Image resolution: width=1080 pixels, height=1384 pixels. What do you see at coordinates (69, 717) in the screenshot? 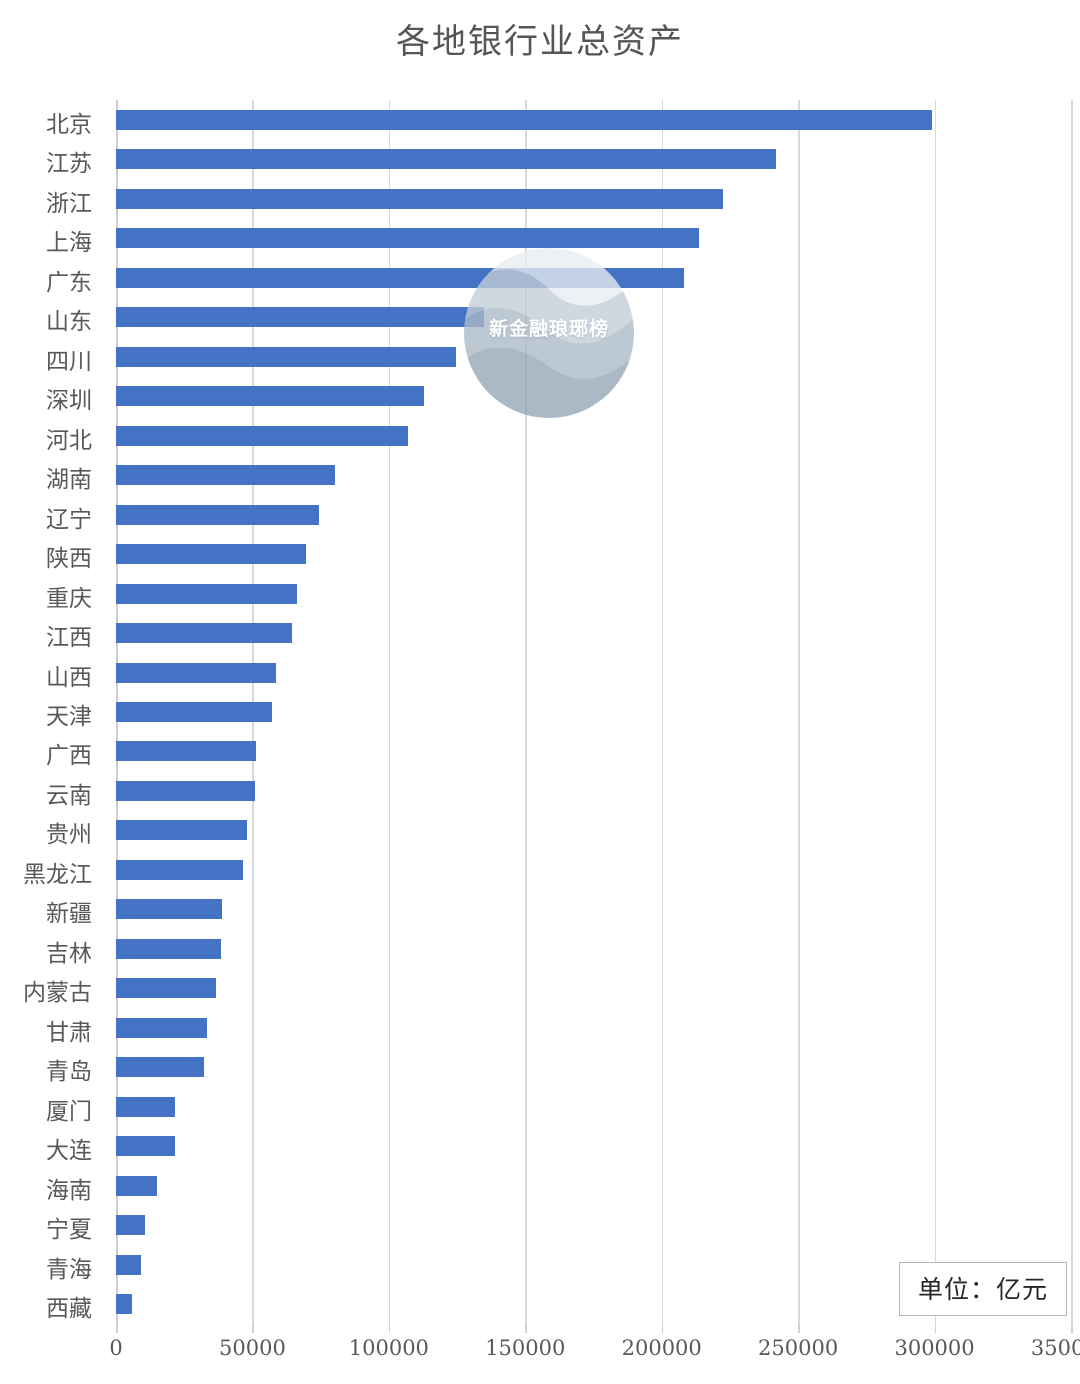
I see `y-axis-label-天津: 天津` at bounding box center [69, 717].